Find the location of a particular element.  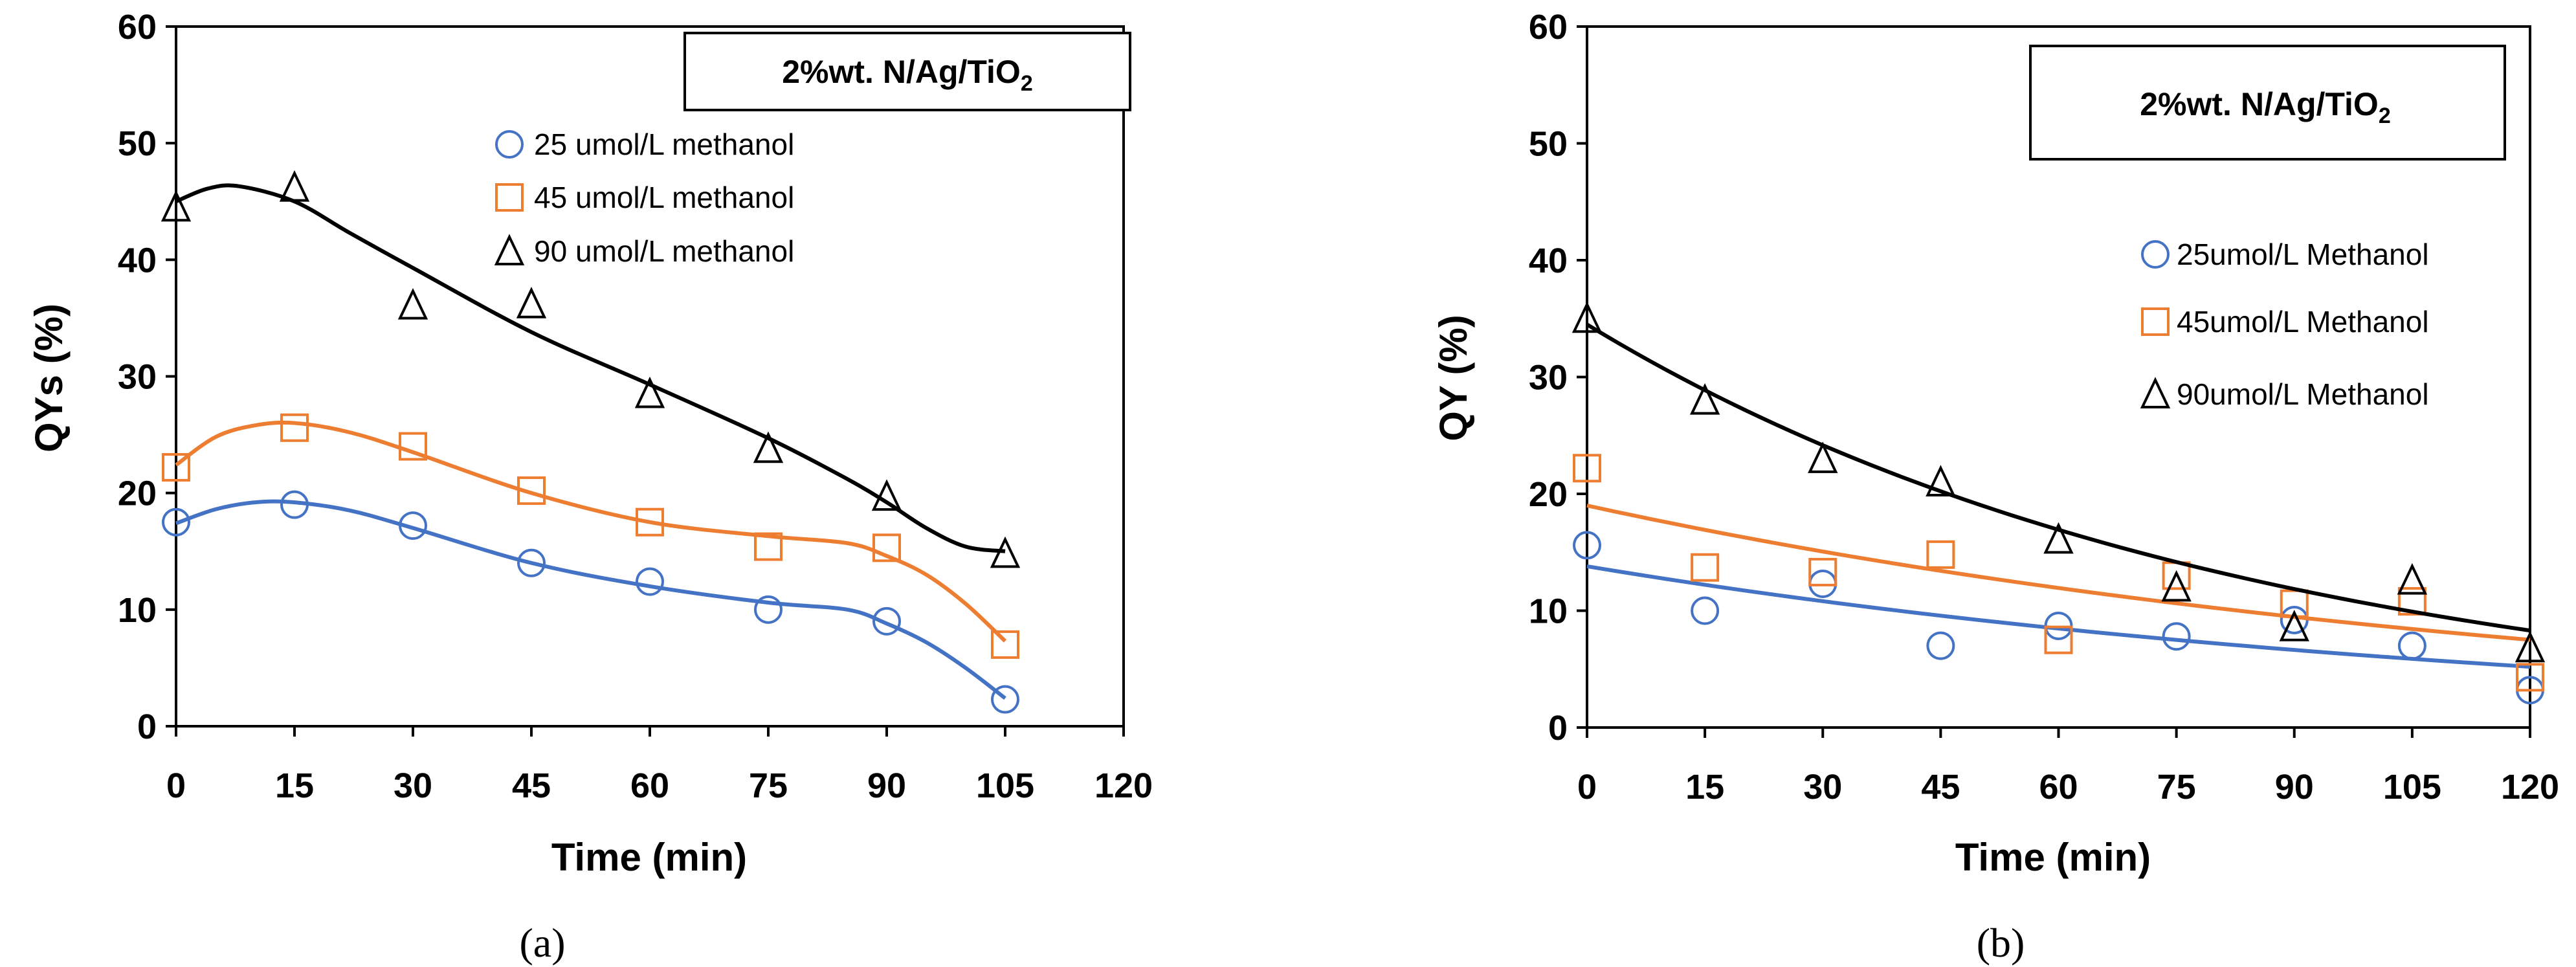

legend-label: 25umol/L Methanol is located at coordinates (2303, 255).